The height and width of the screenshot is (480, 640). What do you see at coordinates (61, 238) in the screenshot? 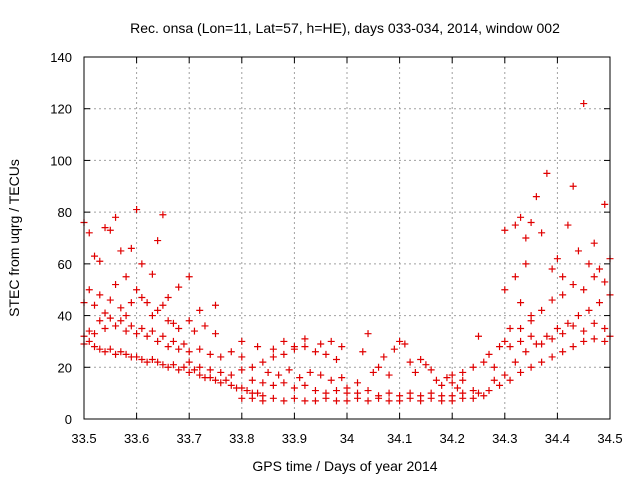
I see `y-tick-labels: 0 20 40 60 80 100 120 140` at bounding box center [61, 238].